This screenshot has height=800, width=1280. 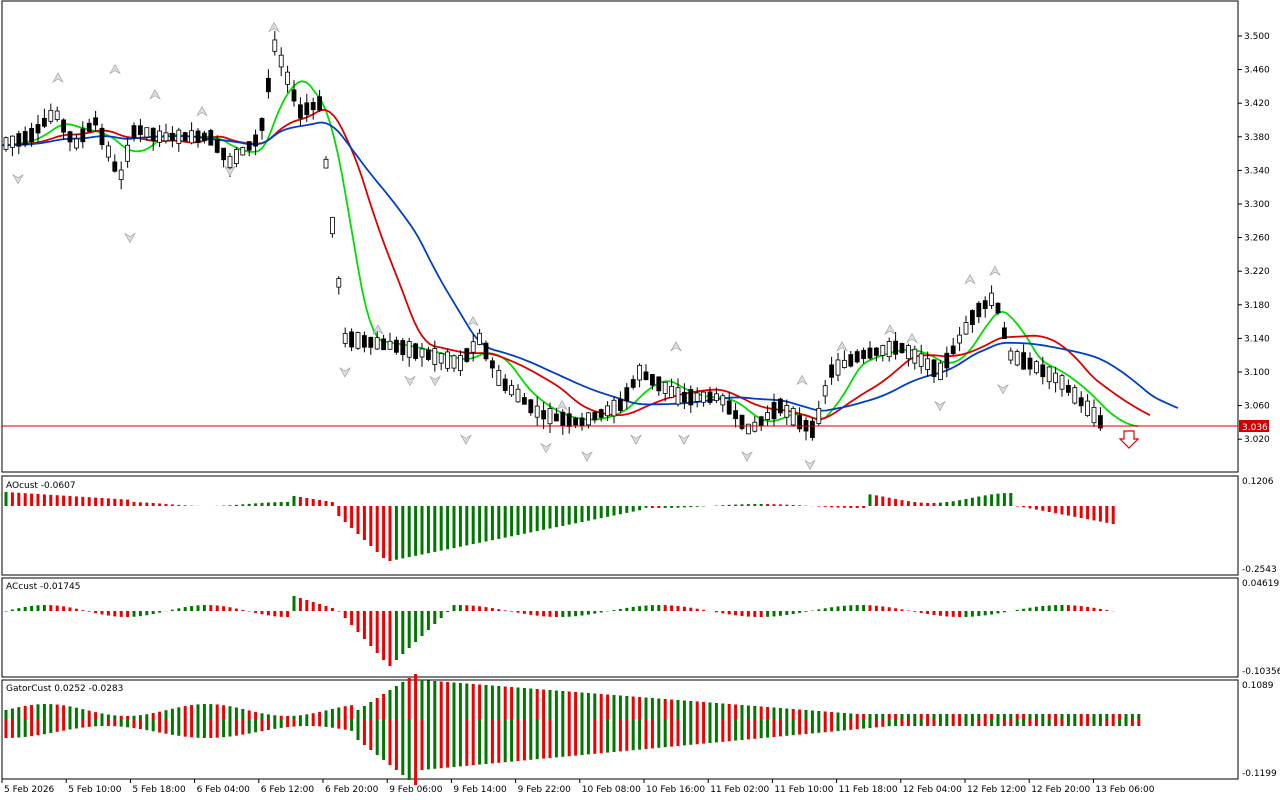 I want to click on price-tick-label: 3.340, so click(x=1257, y=171).